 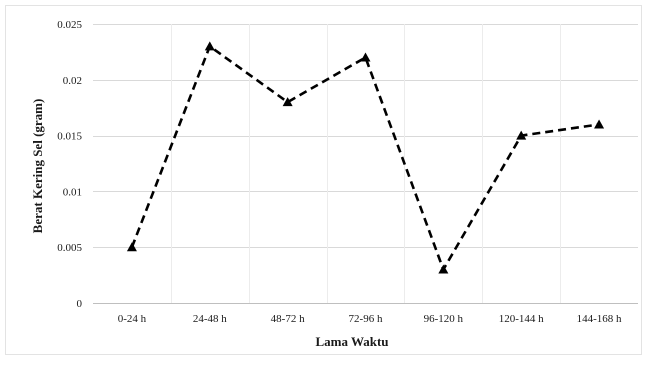 What do you see at coordinates (521, 319) in the screenshot?
I see `x-tick-label: 120-144 h` at bounding box center [521, 319].